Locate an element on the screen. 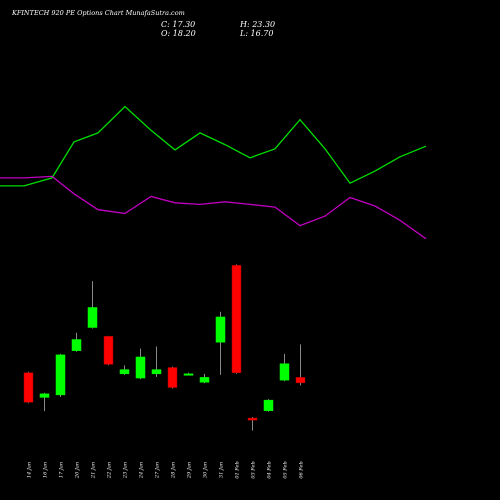 The image size is (500, 500). x-tick-label: 03 Feb is located at coordinates (254, 469).